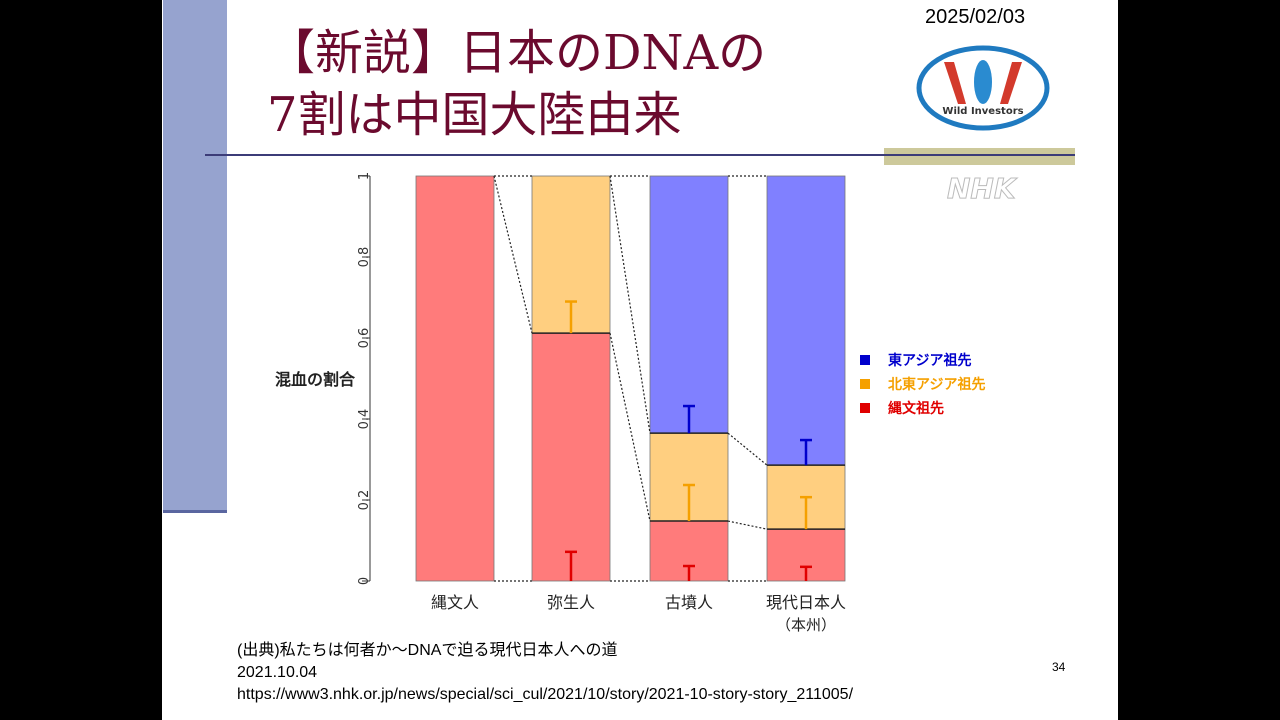 This screenshot has height=720, width=1280. What do you see at coordinates (315, 379) in the screenshot?
I see `y-axis-label: 混血の割合` at bounding box center [315, 379].